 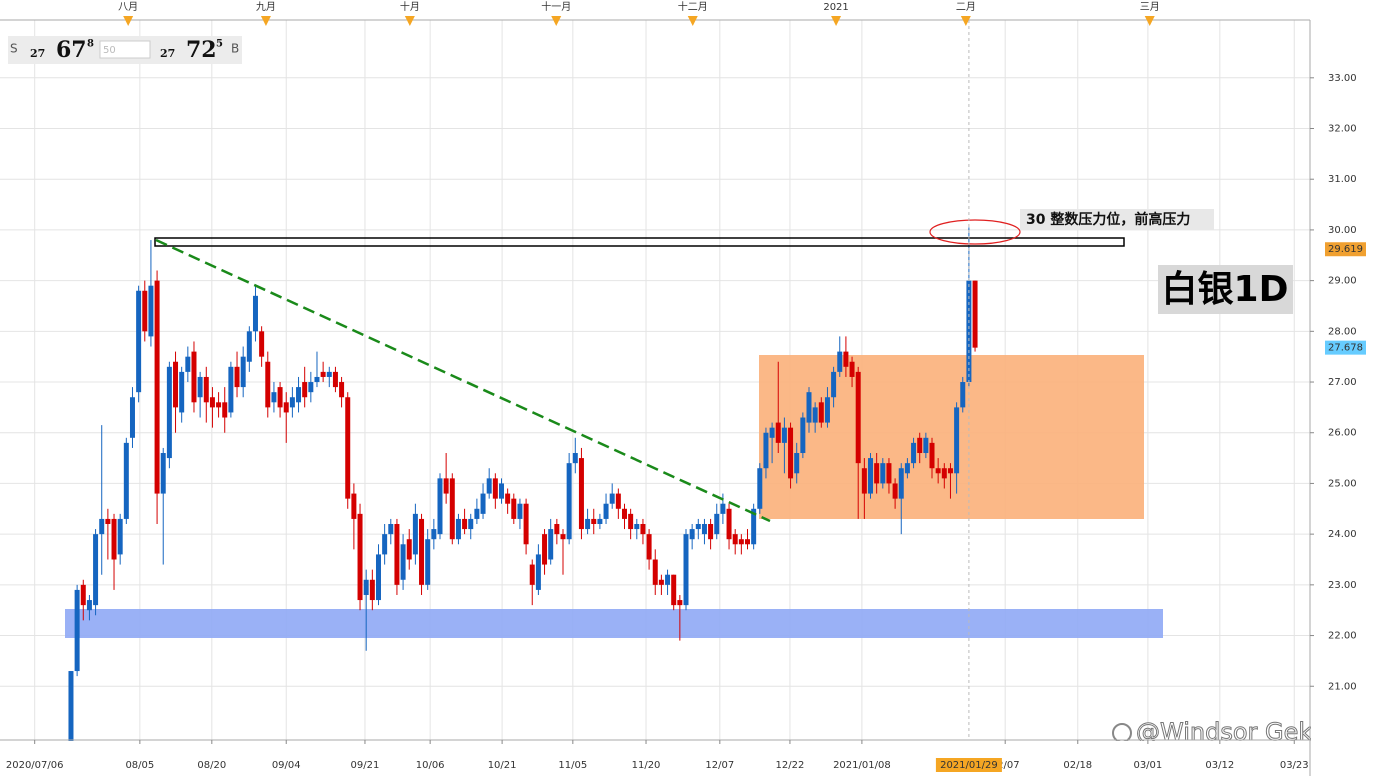 I want to click on sell-label: S, so click(x=14, y=49).